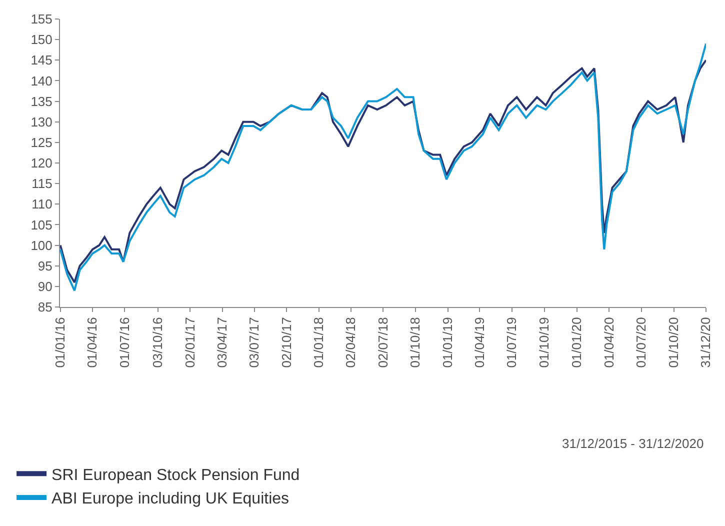 This screenshot has height=526, width=725. I want to click on legend-label: ABI Europe including UK Equities, so click(171, 499).